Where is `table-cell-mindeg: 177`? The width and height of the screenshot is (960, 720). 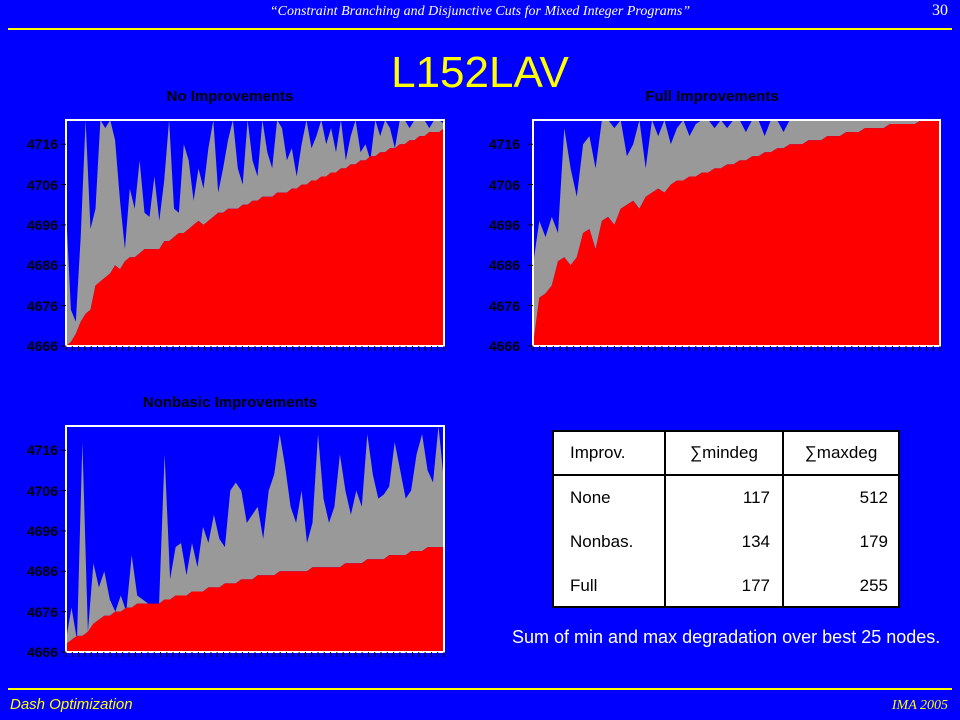 table-cell-mindeg: 177 is located at coordinates (755, 585).